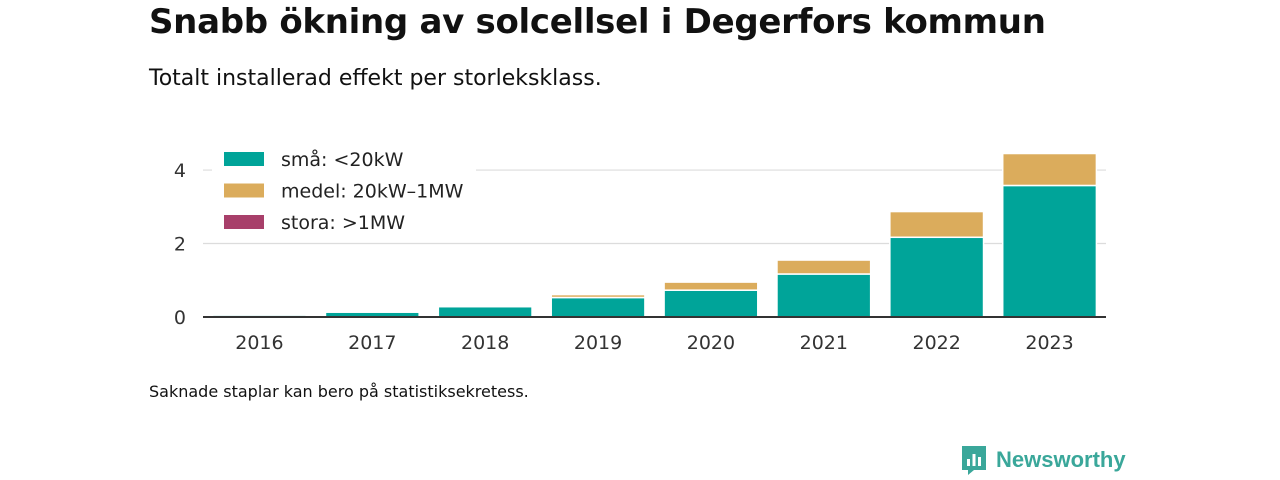 The width and height of the screenshot is (1280, 480). I want to click on newsworthy-logo-icon, so click(974, 460).